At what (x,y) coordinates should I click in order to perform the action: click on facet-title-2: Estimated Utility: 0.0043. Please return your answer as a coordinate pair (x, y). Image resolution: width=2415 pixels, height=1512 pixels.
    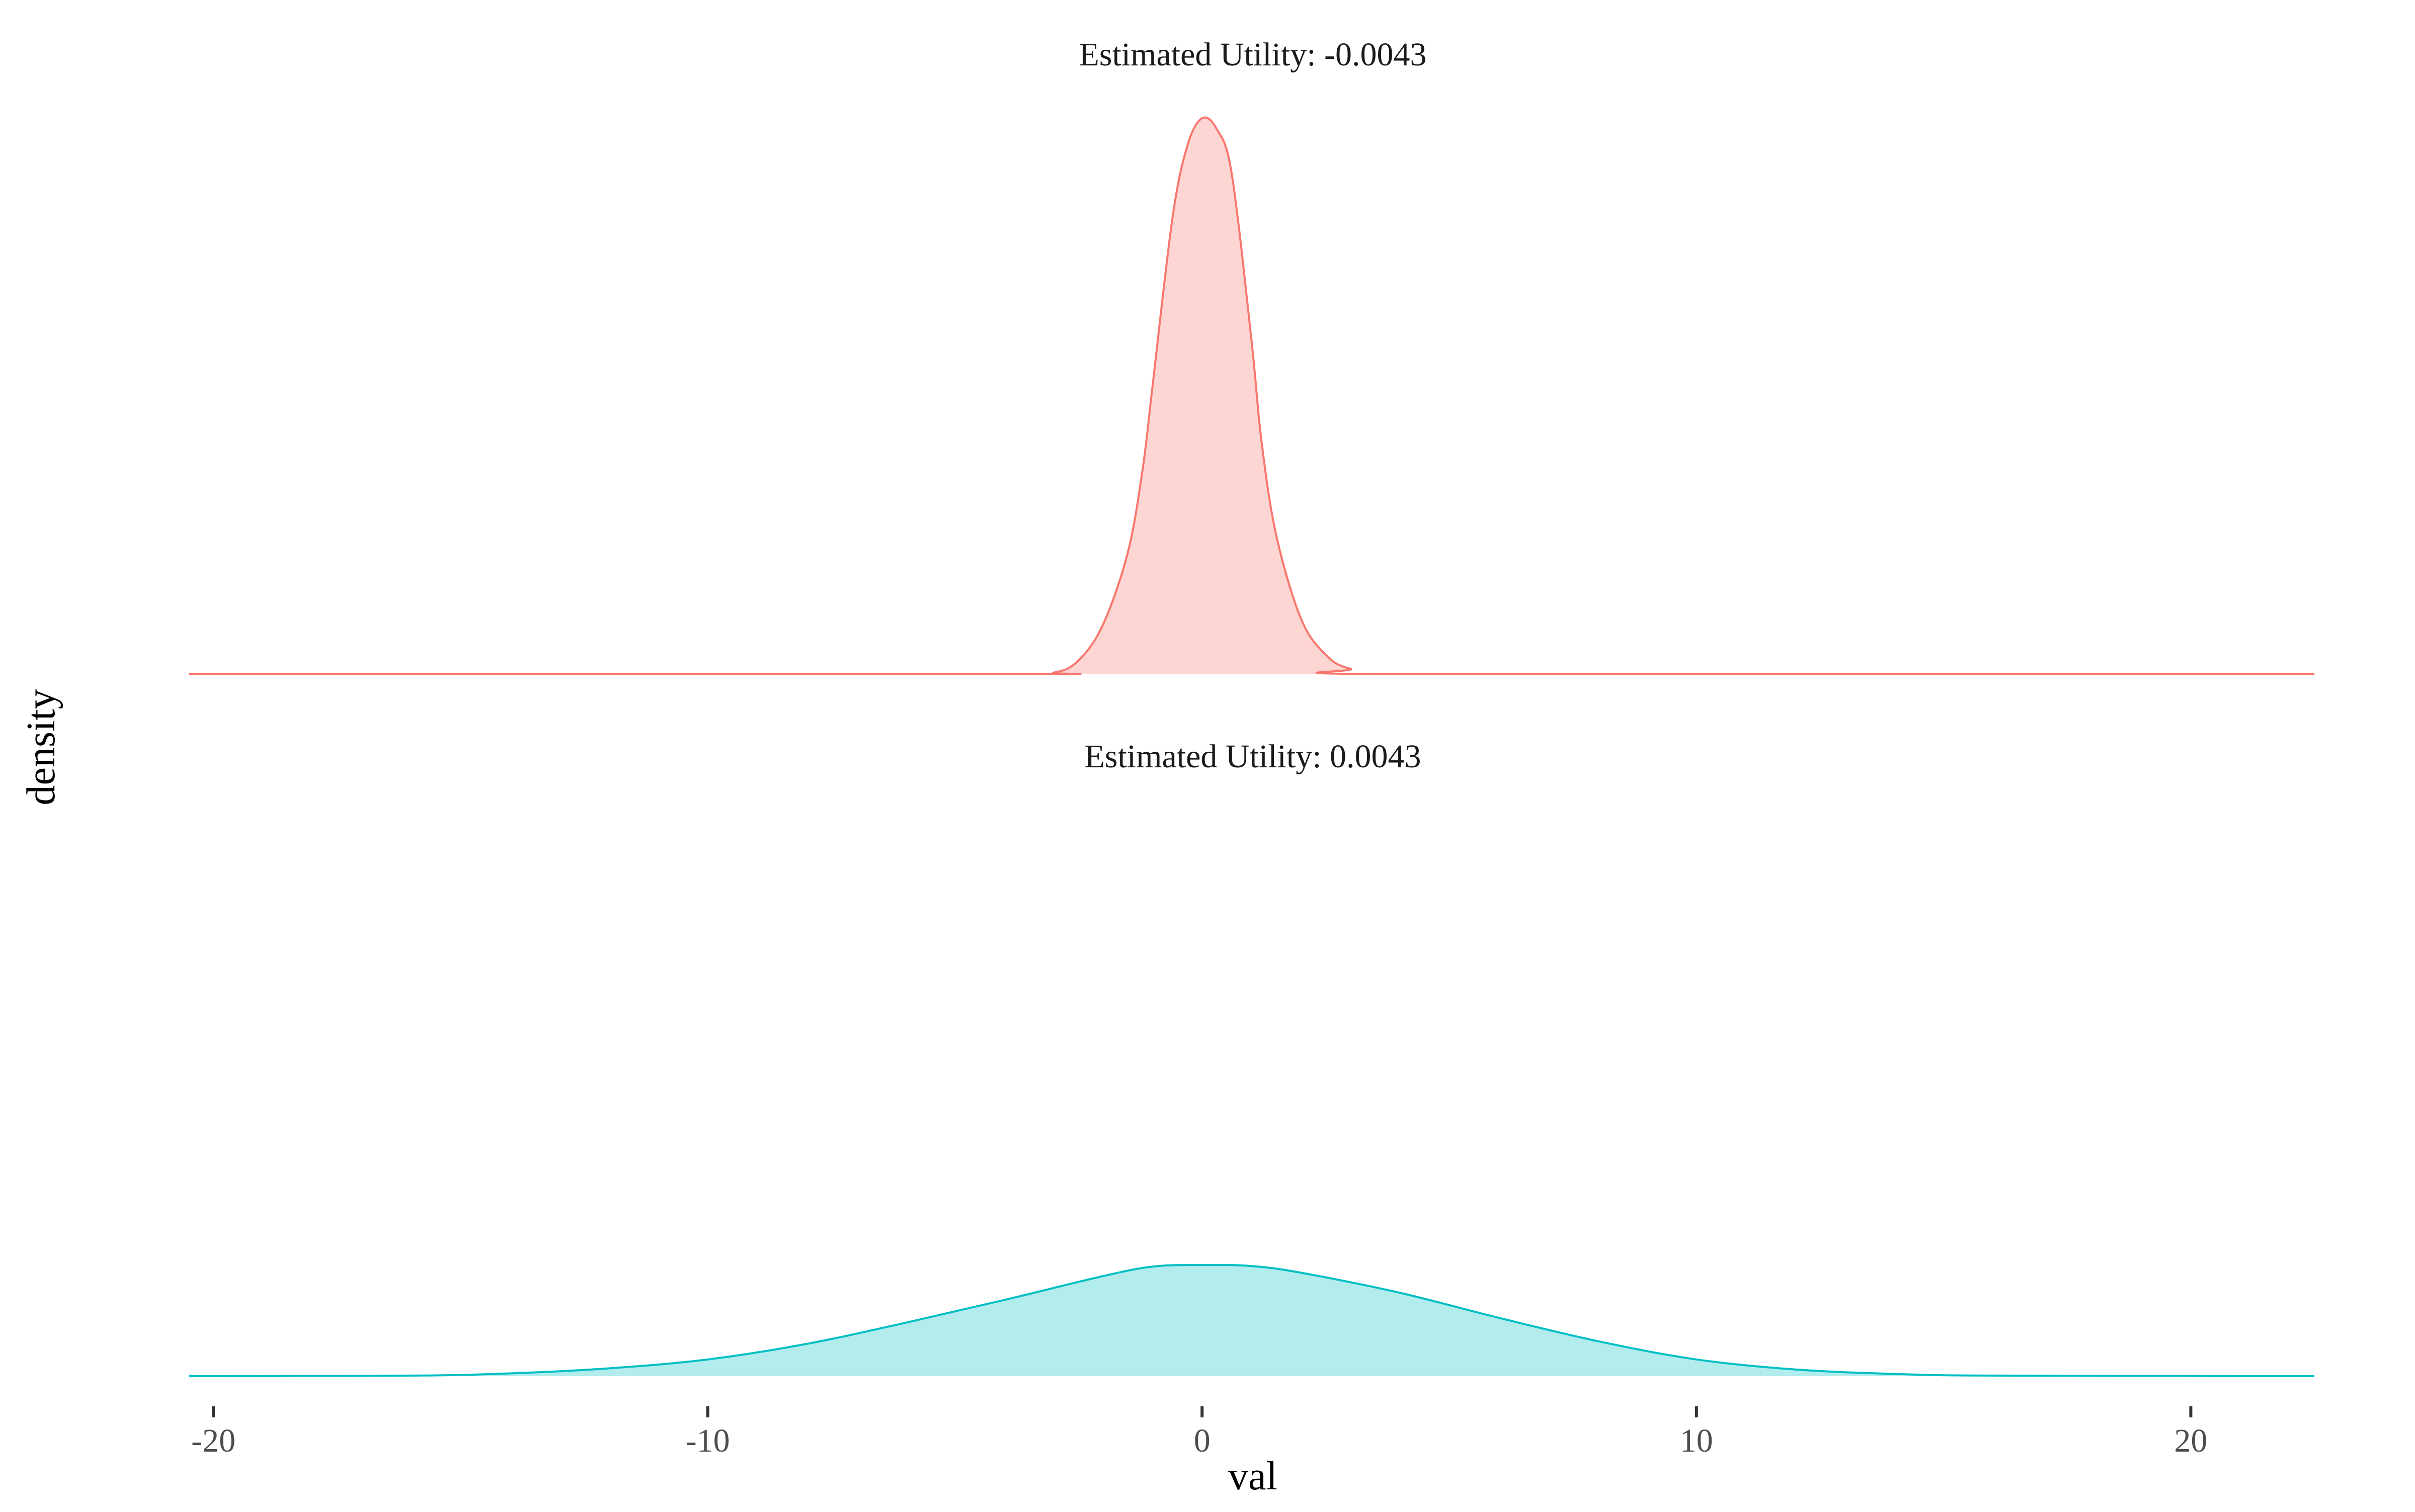
    Looking at the image, I should click on (1253, 756).